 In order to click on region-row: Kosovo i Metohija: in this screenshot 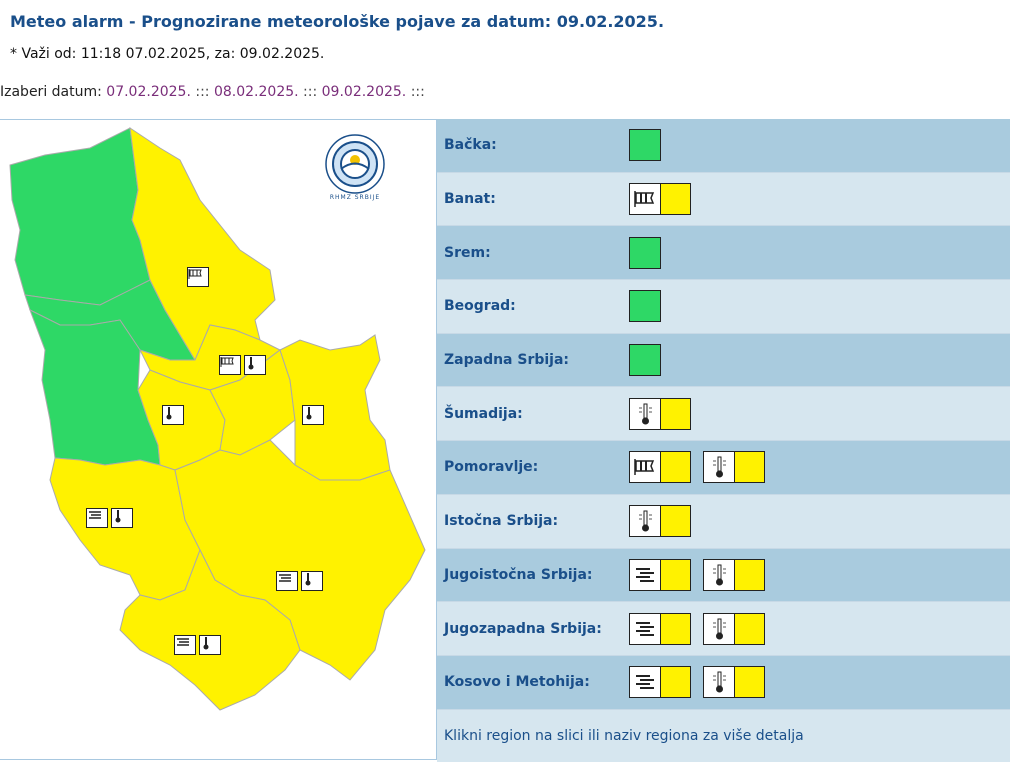, I will do `click(723, 682)`.